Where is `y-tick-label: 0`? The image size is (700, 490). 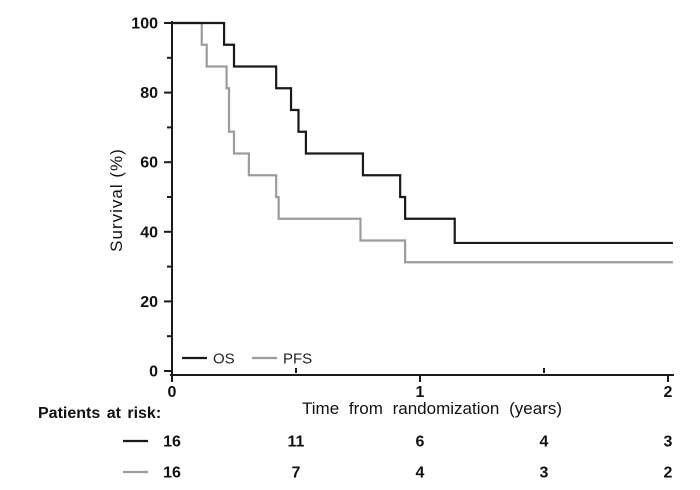 y-tick-label: 0 is located at coordinates (153, 372).